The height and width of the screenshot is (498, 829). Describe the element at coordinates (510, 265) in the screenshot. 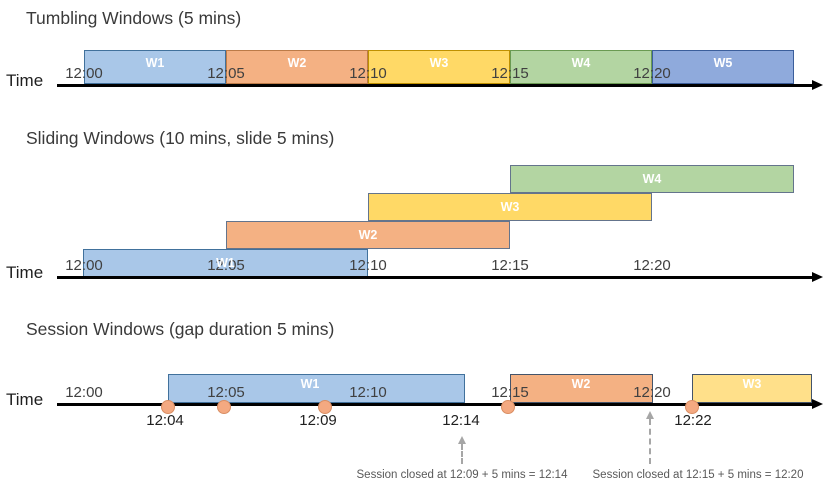

I see `tick-label-sliding: 12:15` at that location.